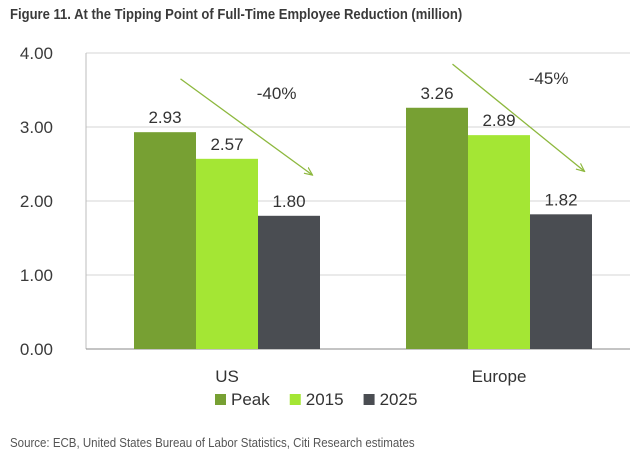  What do you see at coordinates (498, 120) in the screenshot?
I see `data-label: 2.89` at bounding box center [498, 120].